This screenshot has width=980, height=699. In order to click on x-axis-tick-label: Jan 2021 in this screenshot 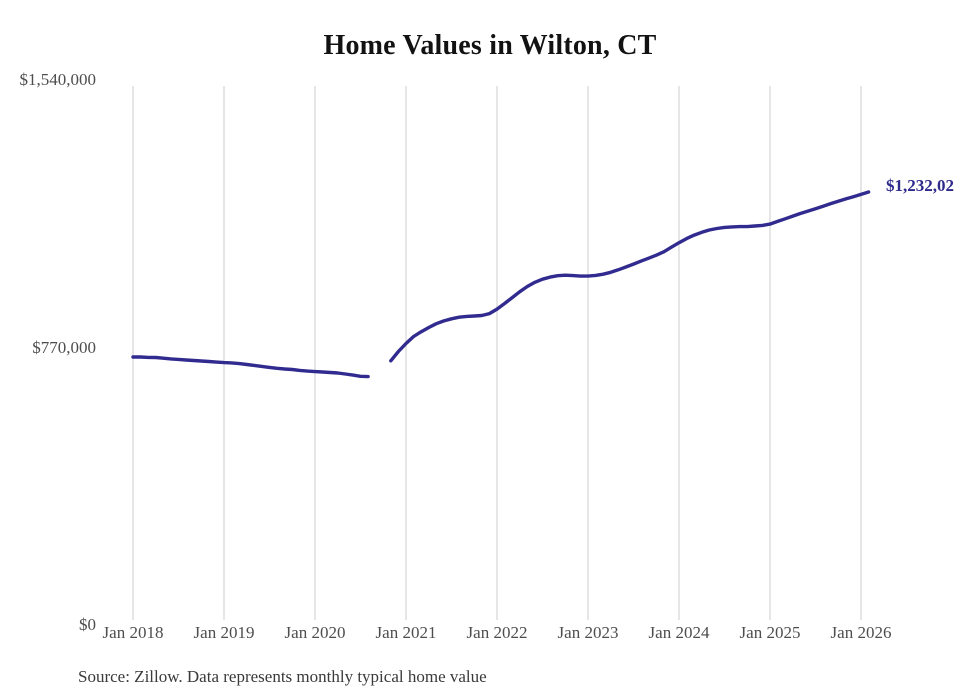, I will do `click(406, 632)`.